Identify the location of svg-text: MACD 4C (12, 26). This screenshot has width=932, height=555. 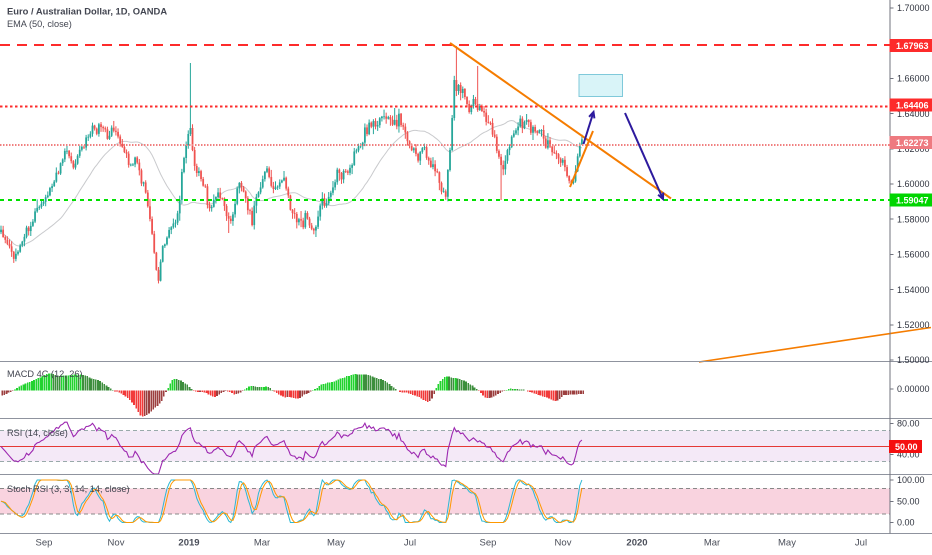
(45, 374).